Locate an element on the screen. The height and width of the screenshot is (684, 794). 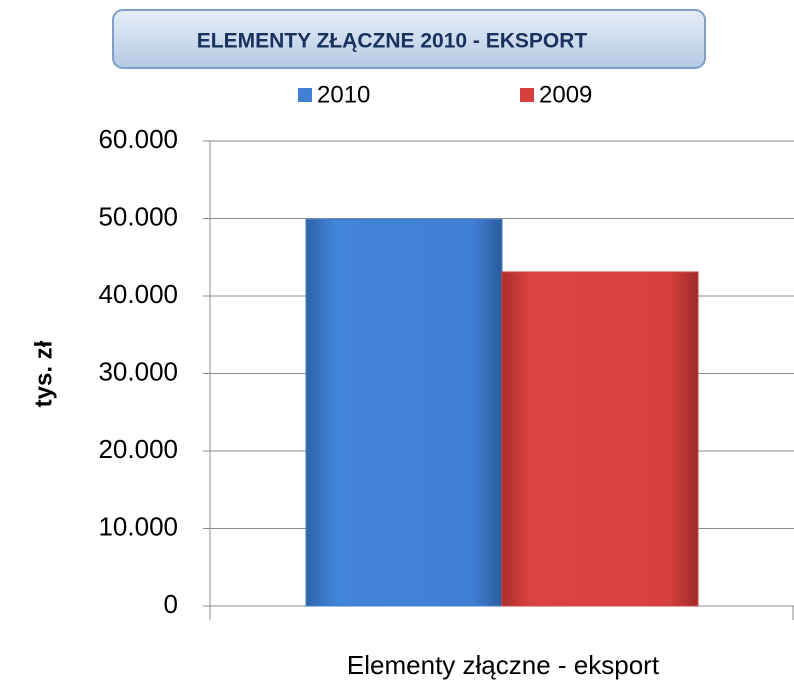
y-tick-label: 30.000 is located at coordinates (138, 371).